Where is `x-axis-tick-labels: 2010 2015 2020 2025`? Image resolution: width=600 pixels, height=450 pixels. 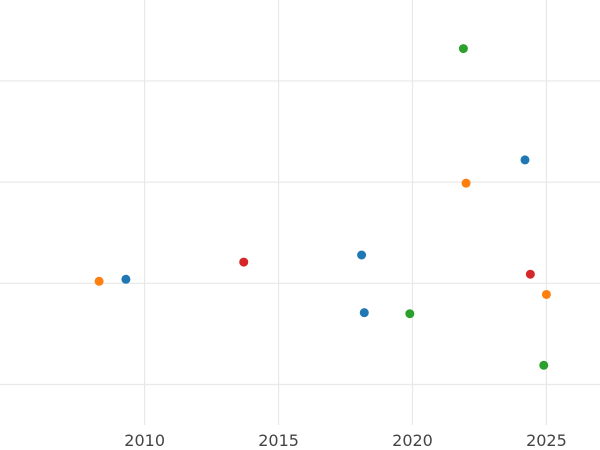 x-axis-tick-labels: 2010 2015 2020 2025 is located at coordinates (345, 440).